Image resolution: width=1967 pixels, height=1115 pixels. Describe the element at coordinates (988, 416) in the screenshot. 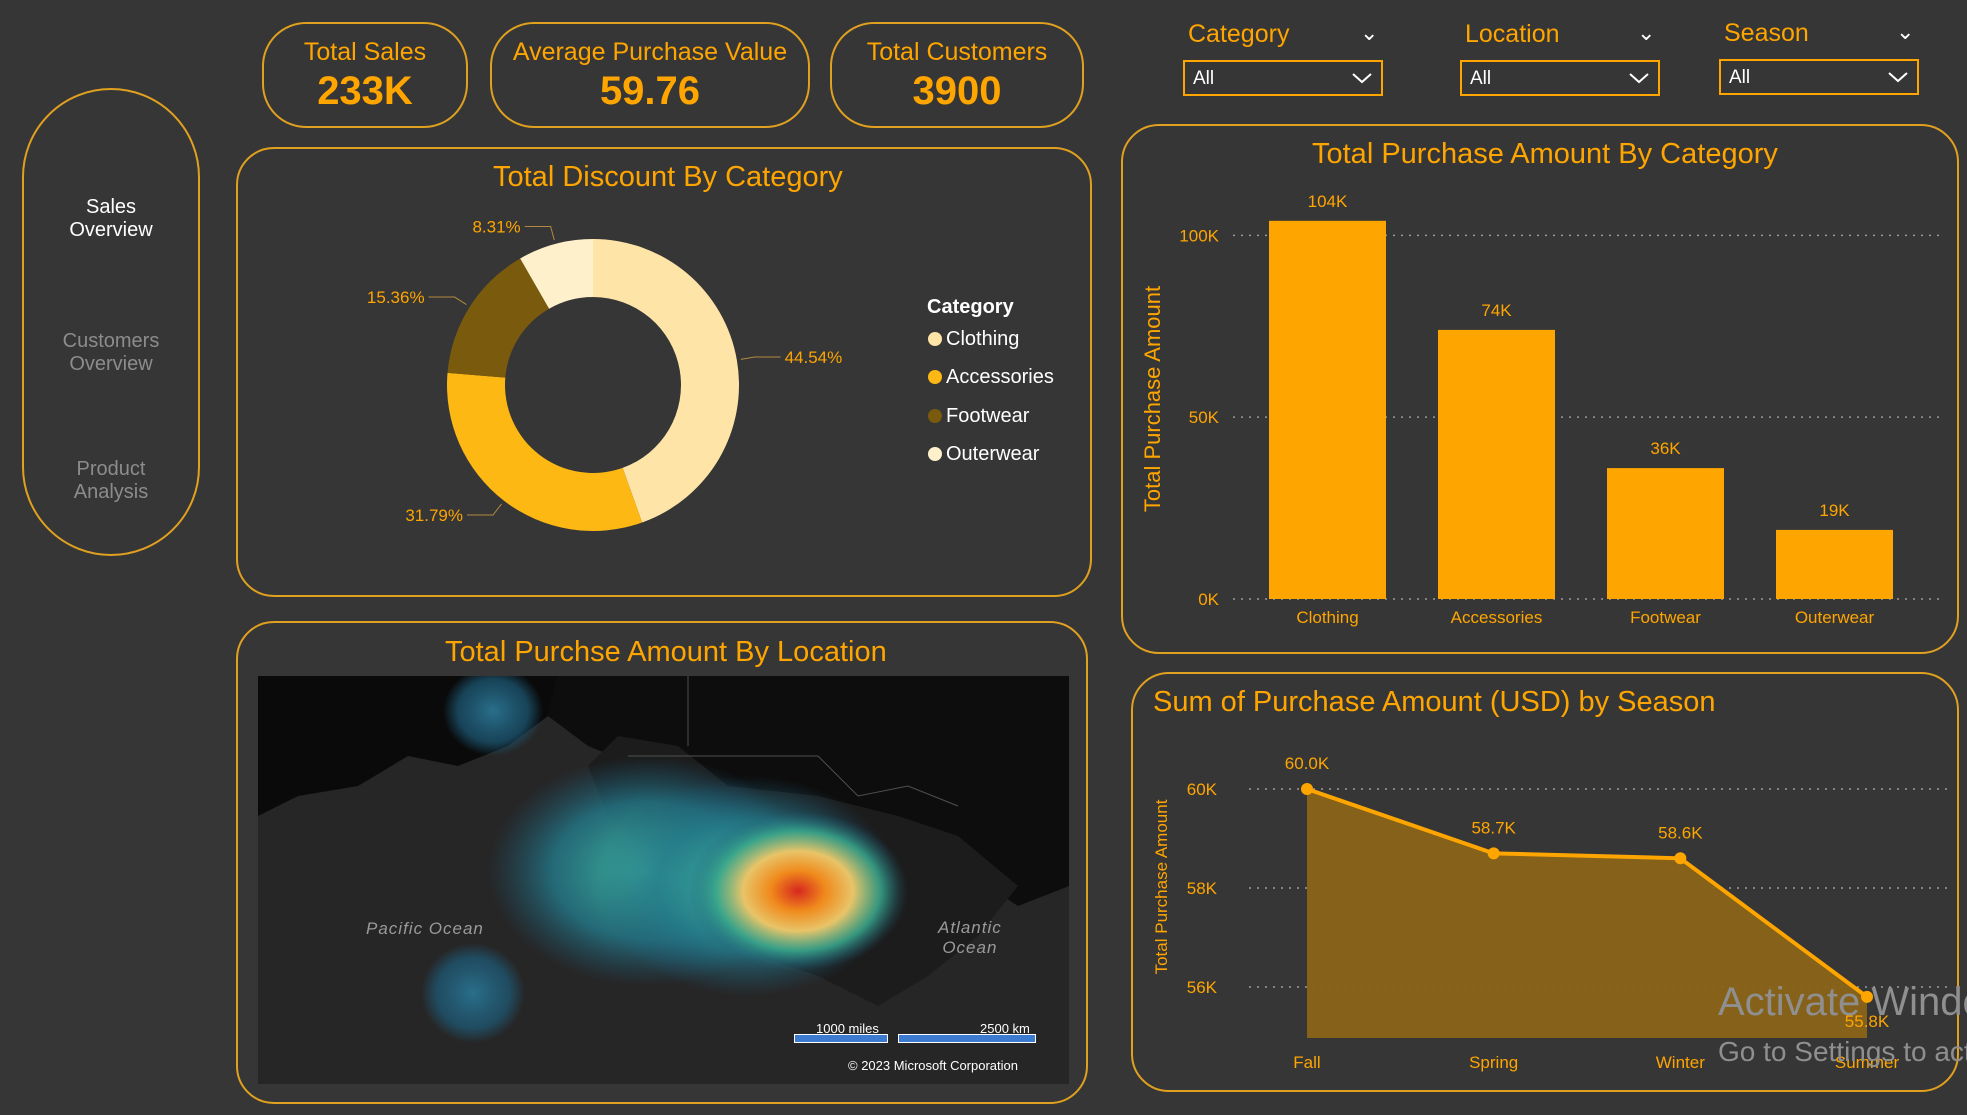

I see `legend-label: Footwear` at that location.